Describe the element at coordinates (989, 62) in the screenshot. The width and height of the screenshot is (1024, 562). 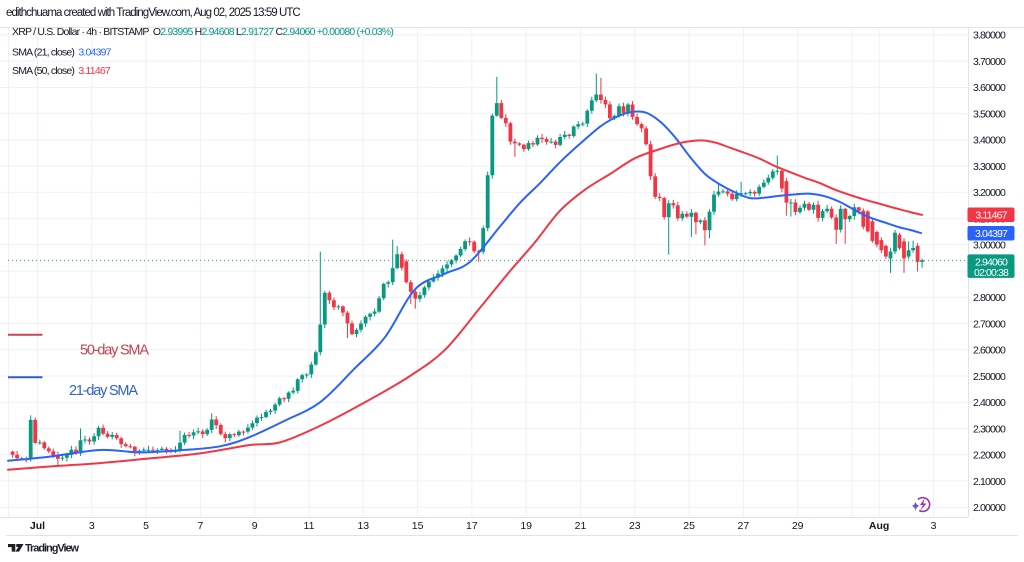
I see `svg-text: 3.70000` at that location.